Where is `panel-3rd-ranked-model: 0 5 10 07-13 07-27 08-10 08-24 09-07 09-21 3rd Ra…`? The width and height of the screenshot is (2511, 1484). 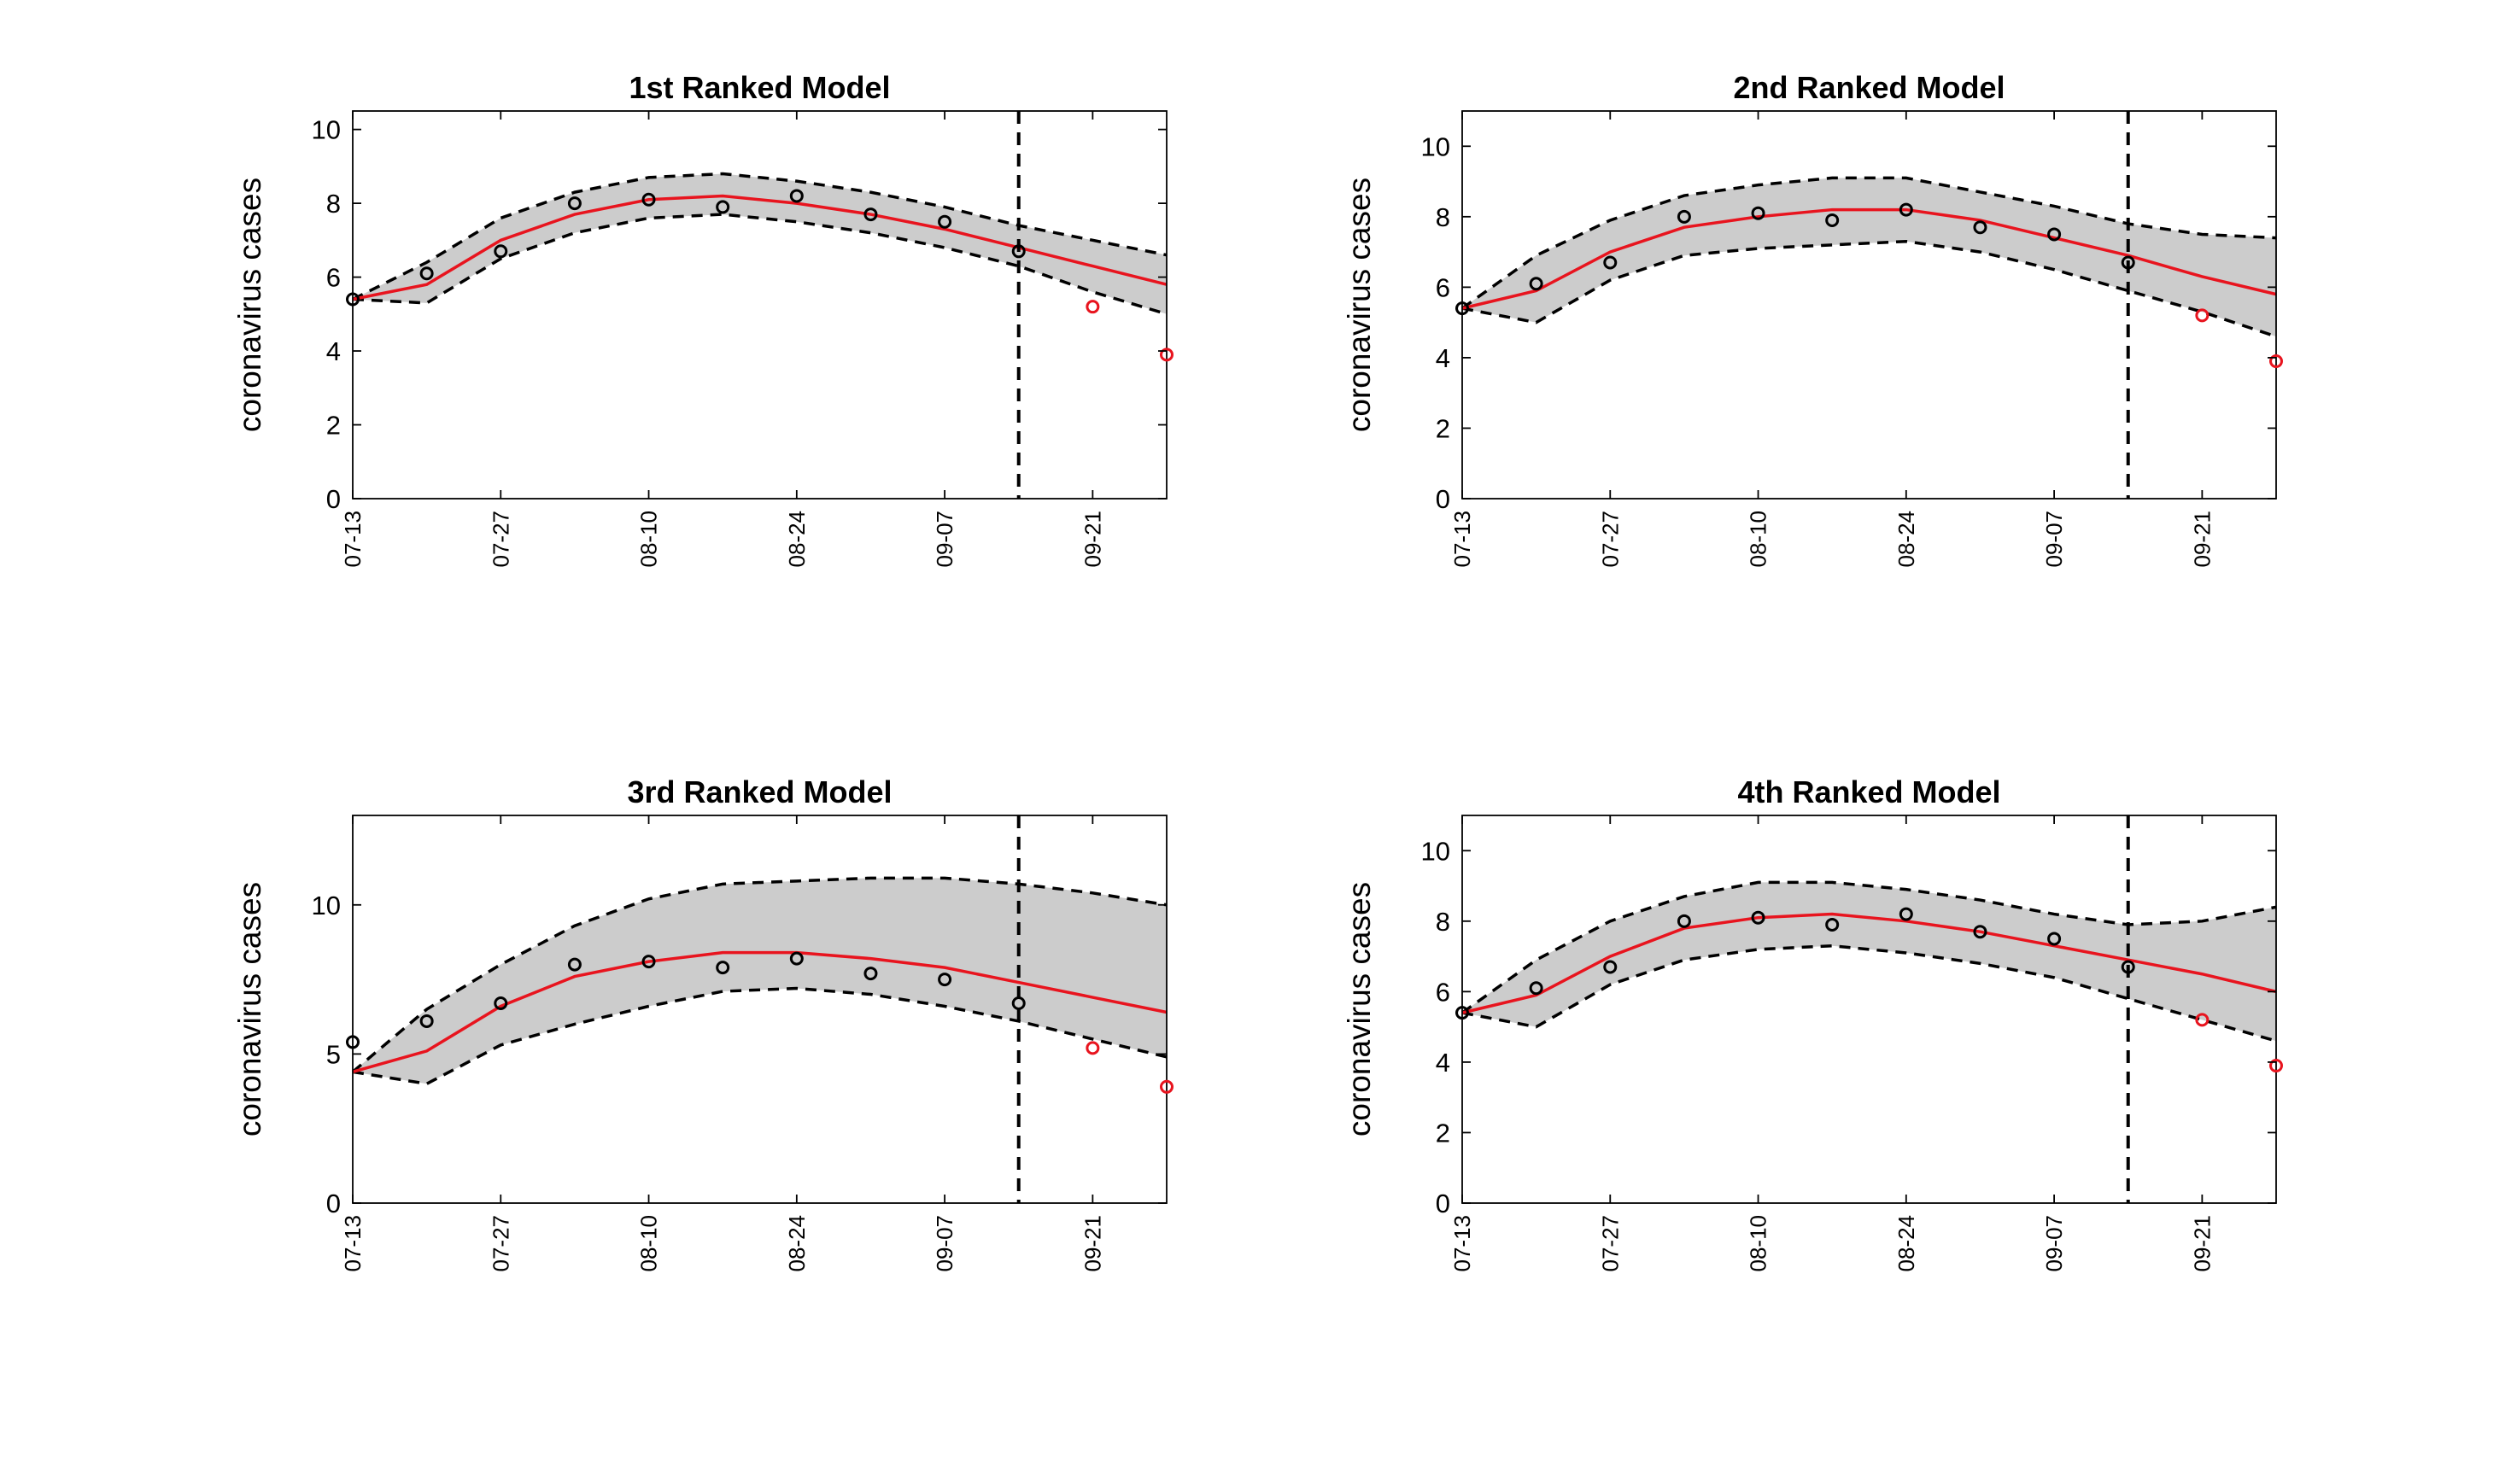
panel-3rd-ranked-model: 0 5 10 07-13 07-27 08-10 08-24 09-07 09-21 3rd Ra… is located at coordinates (703, 1023).